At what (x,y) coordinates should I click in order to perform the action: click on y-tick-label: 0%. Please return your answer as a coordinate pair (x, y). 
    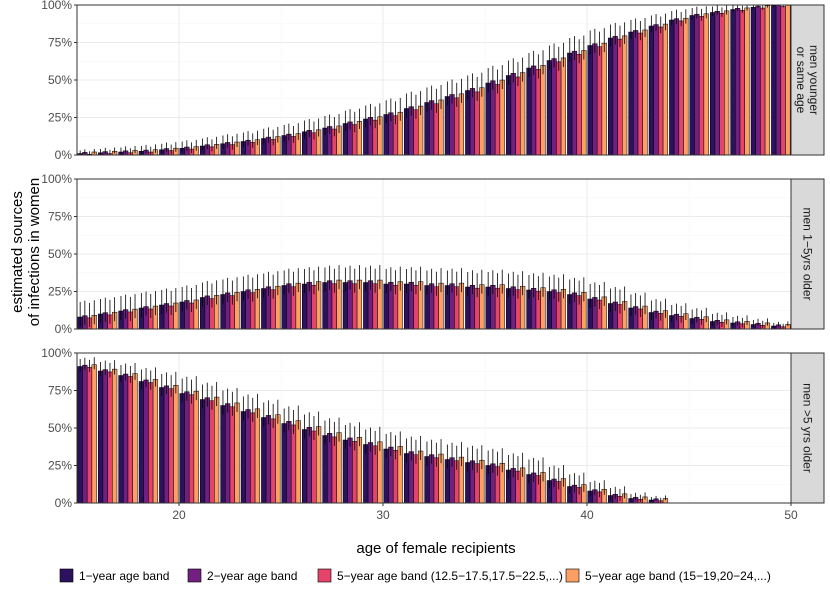
    Looking at the image, I should click on (64, 329).